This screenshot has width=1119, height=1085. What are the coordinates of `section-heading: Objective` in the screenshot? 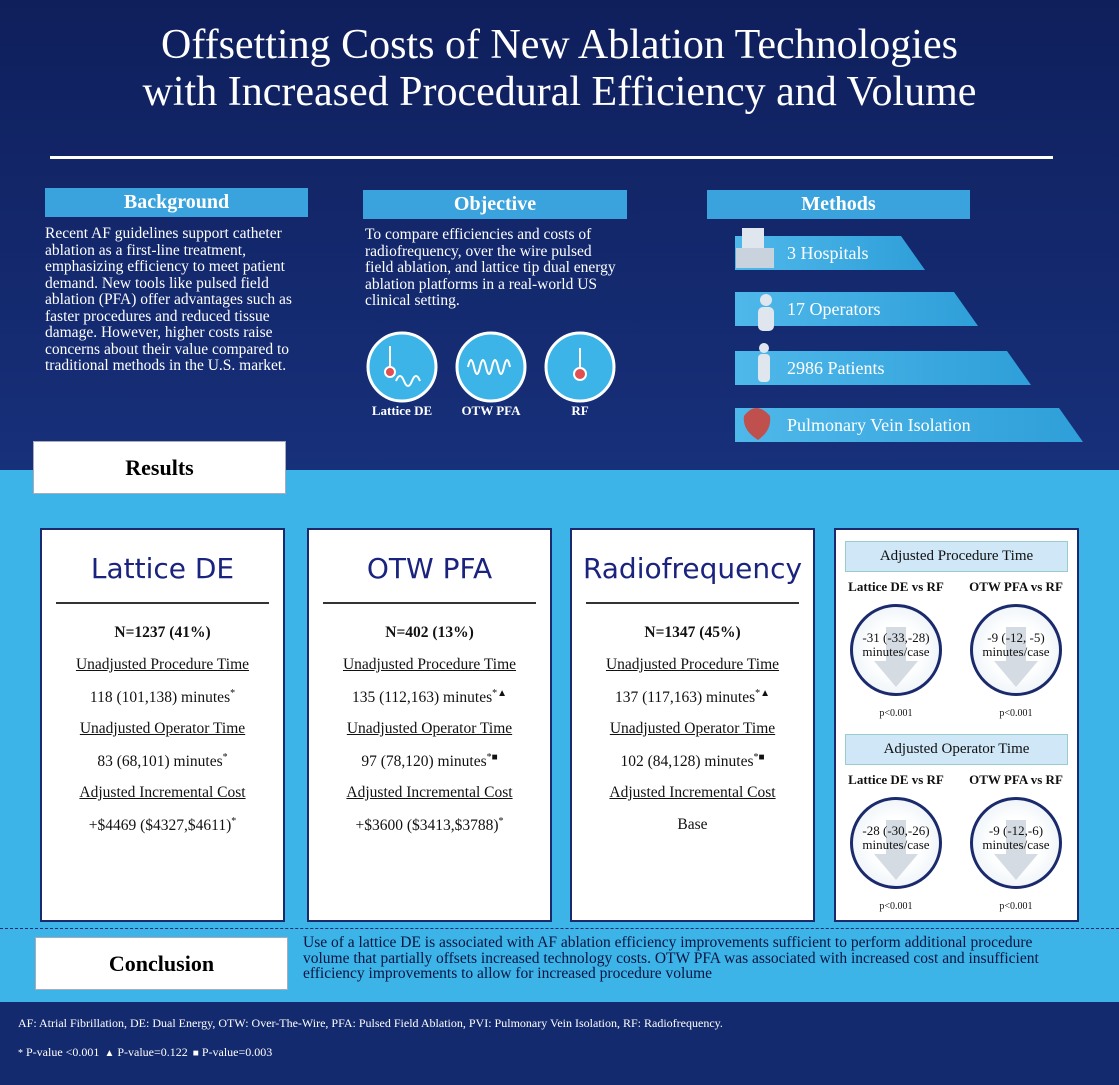 It's located at (495, 204).